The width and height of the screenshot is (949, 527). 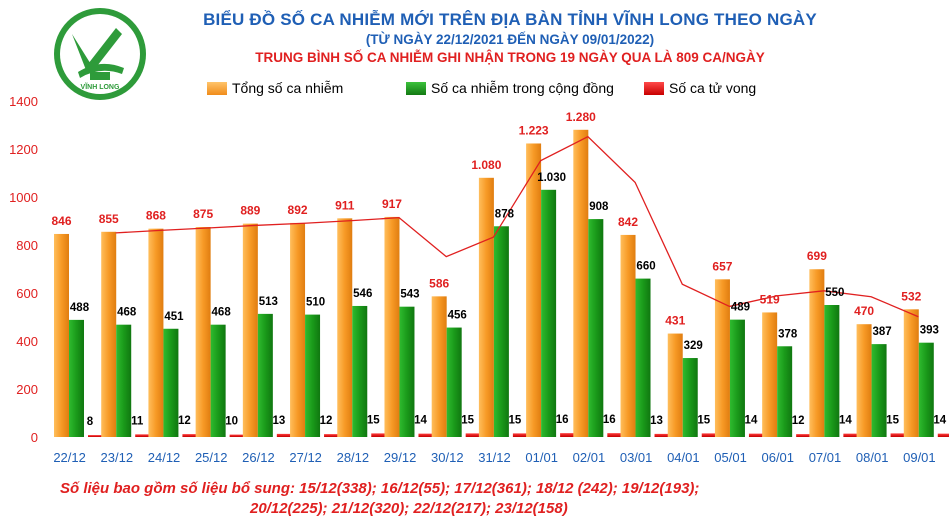 What do you see at coordinates (919, 457) in the screenshot?
I see `x-tick-label: 09/01` at bounding box center [919, 457].